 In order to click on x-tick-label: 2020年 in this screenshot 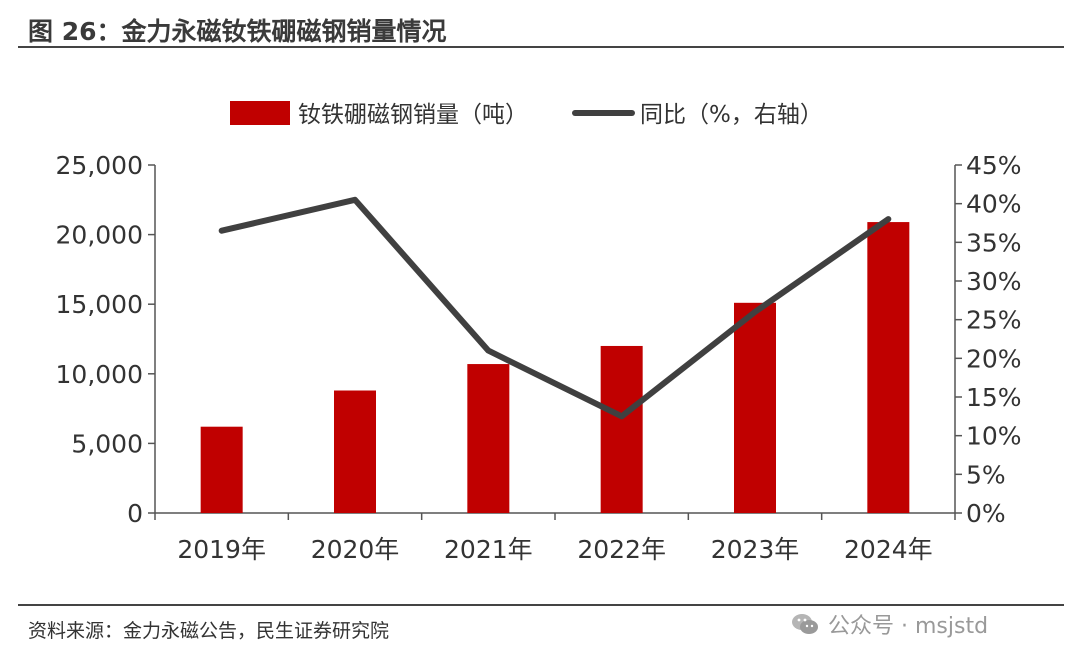, I will do `click(355, 549)`.